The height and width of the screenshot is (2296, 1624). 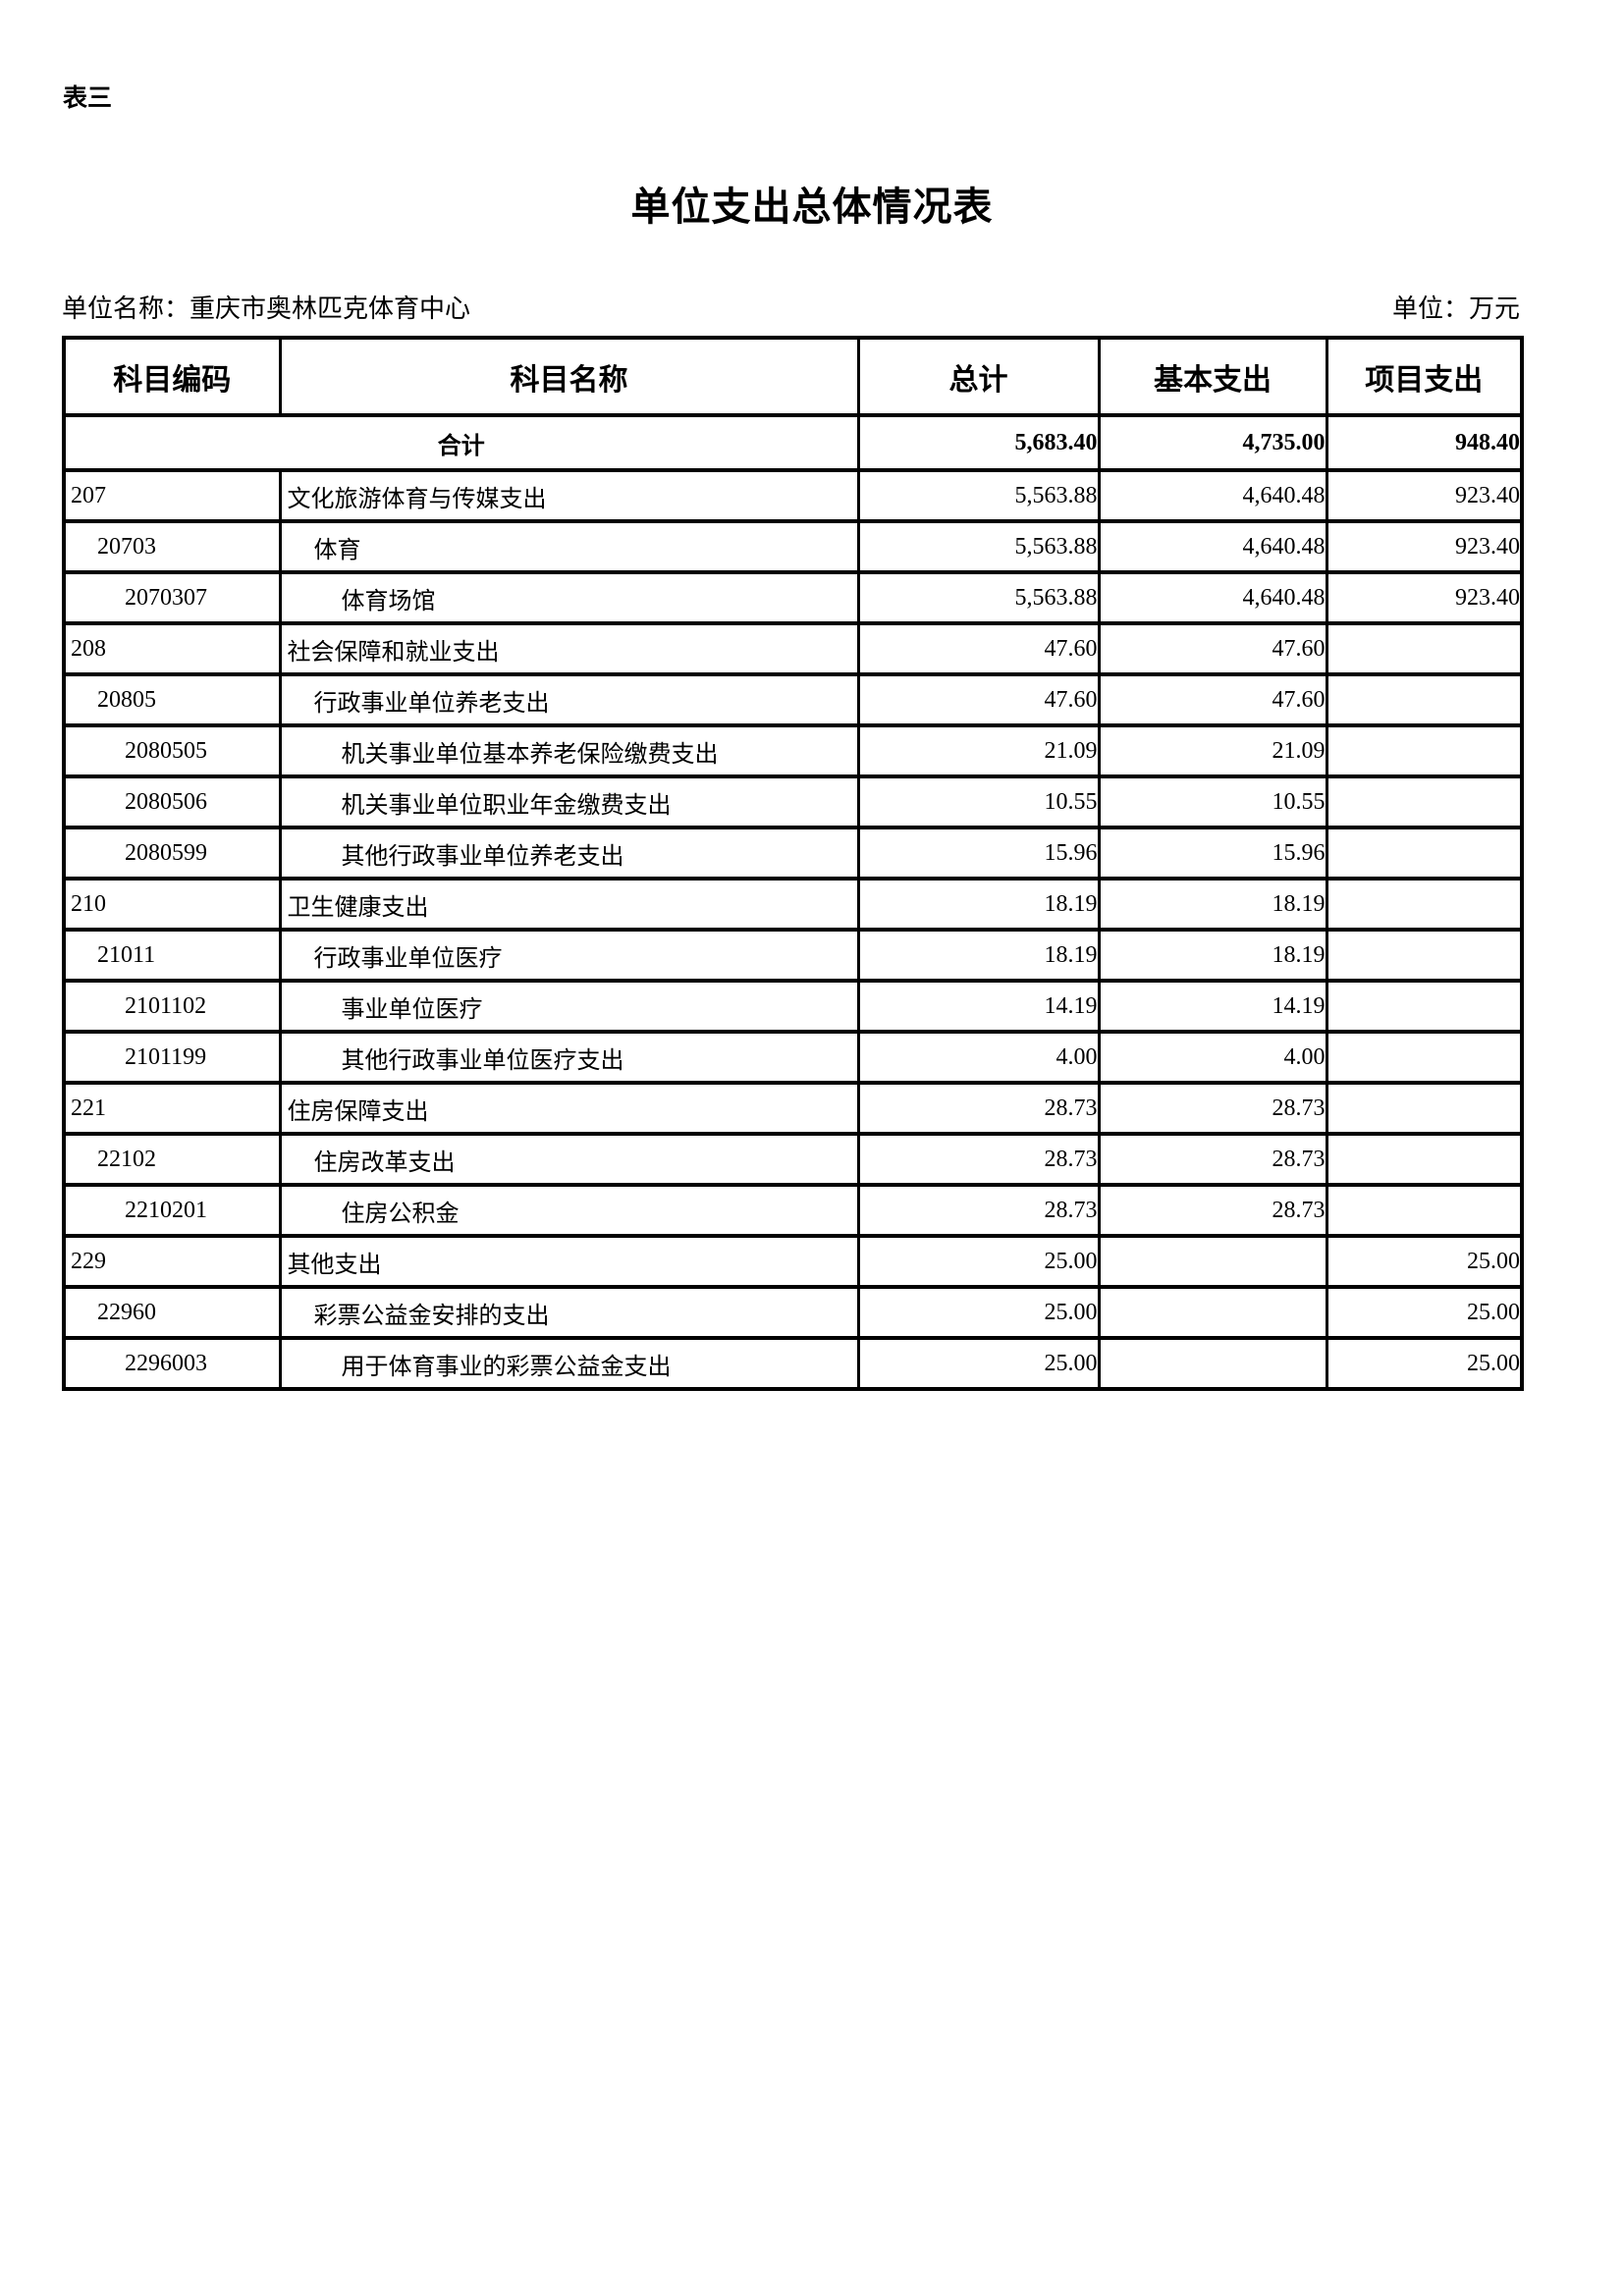 What do you see at coordinates (172, 546) in the screenshot?
I see `subject-code-cell: 20703` at bounding box center [172, 546].